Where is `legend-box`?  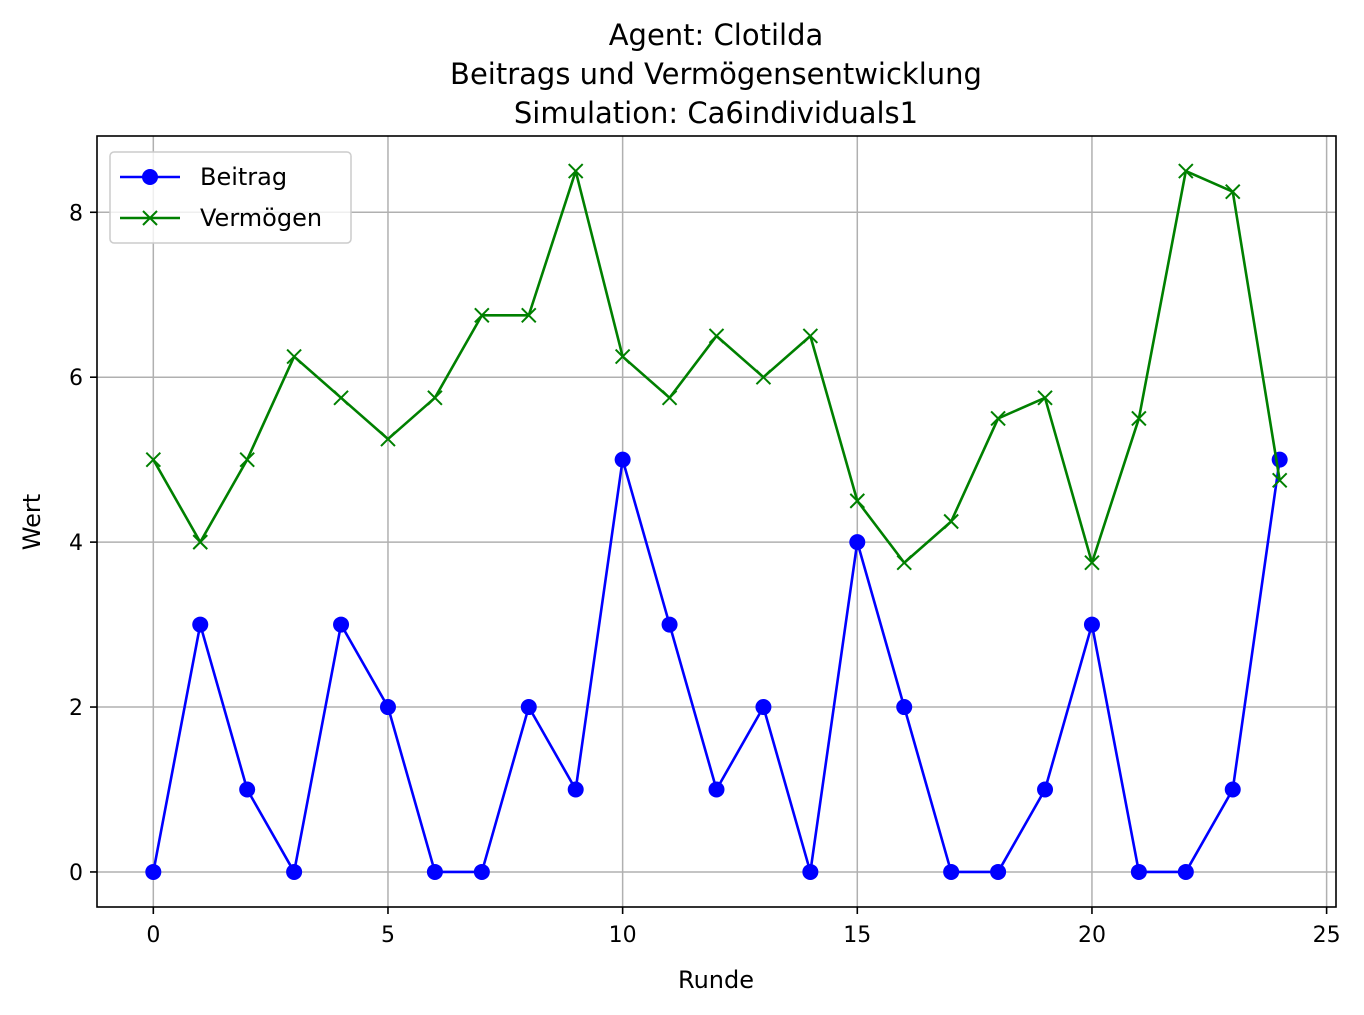 legend-box is located at coordinates (230, 197).